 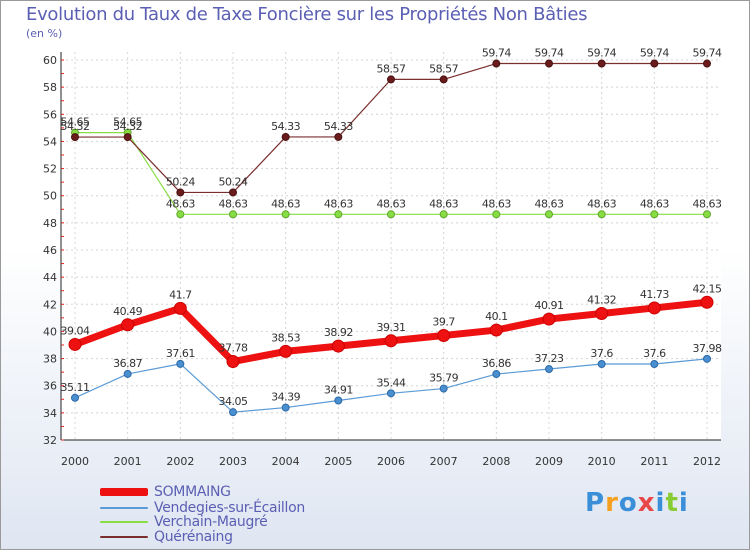 What do you see at coordinates (192, 492) in the screenshot?
I see `legend-label-sommaing: SOMMAING` at bounding box center [192, 492].